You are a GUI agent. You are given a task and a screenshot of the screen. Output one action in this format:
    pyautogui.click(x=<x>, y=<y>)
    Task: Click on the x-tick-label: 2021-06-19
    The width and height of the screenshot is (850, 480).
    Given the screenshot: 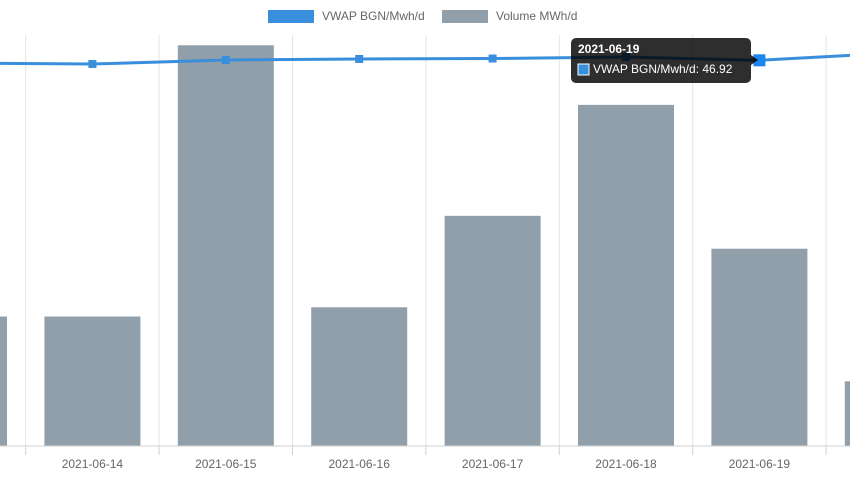 What is the action you would take?
    pyautogui.click(x=760, y=464)
    